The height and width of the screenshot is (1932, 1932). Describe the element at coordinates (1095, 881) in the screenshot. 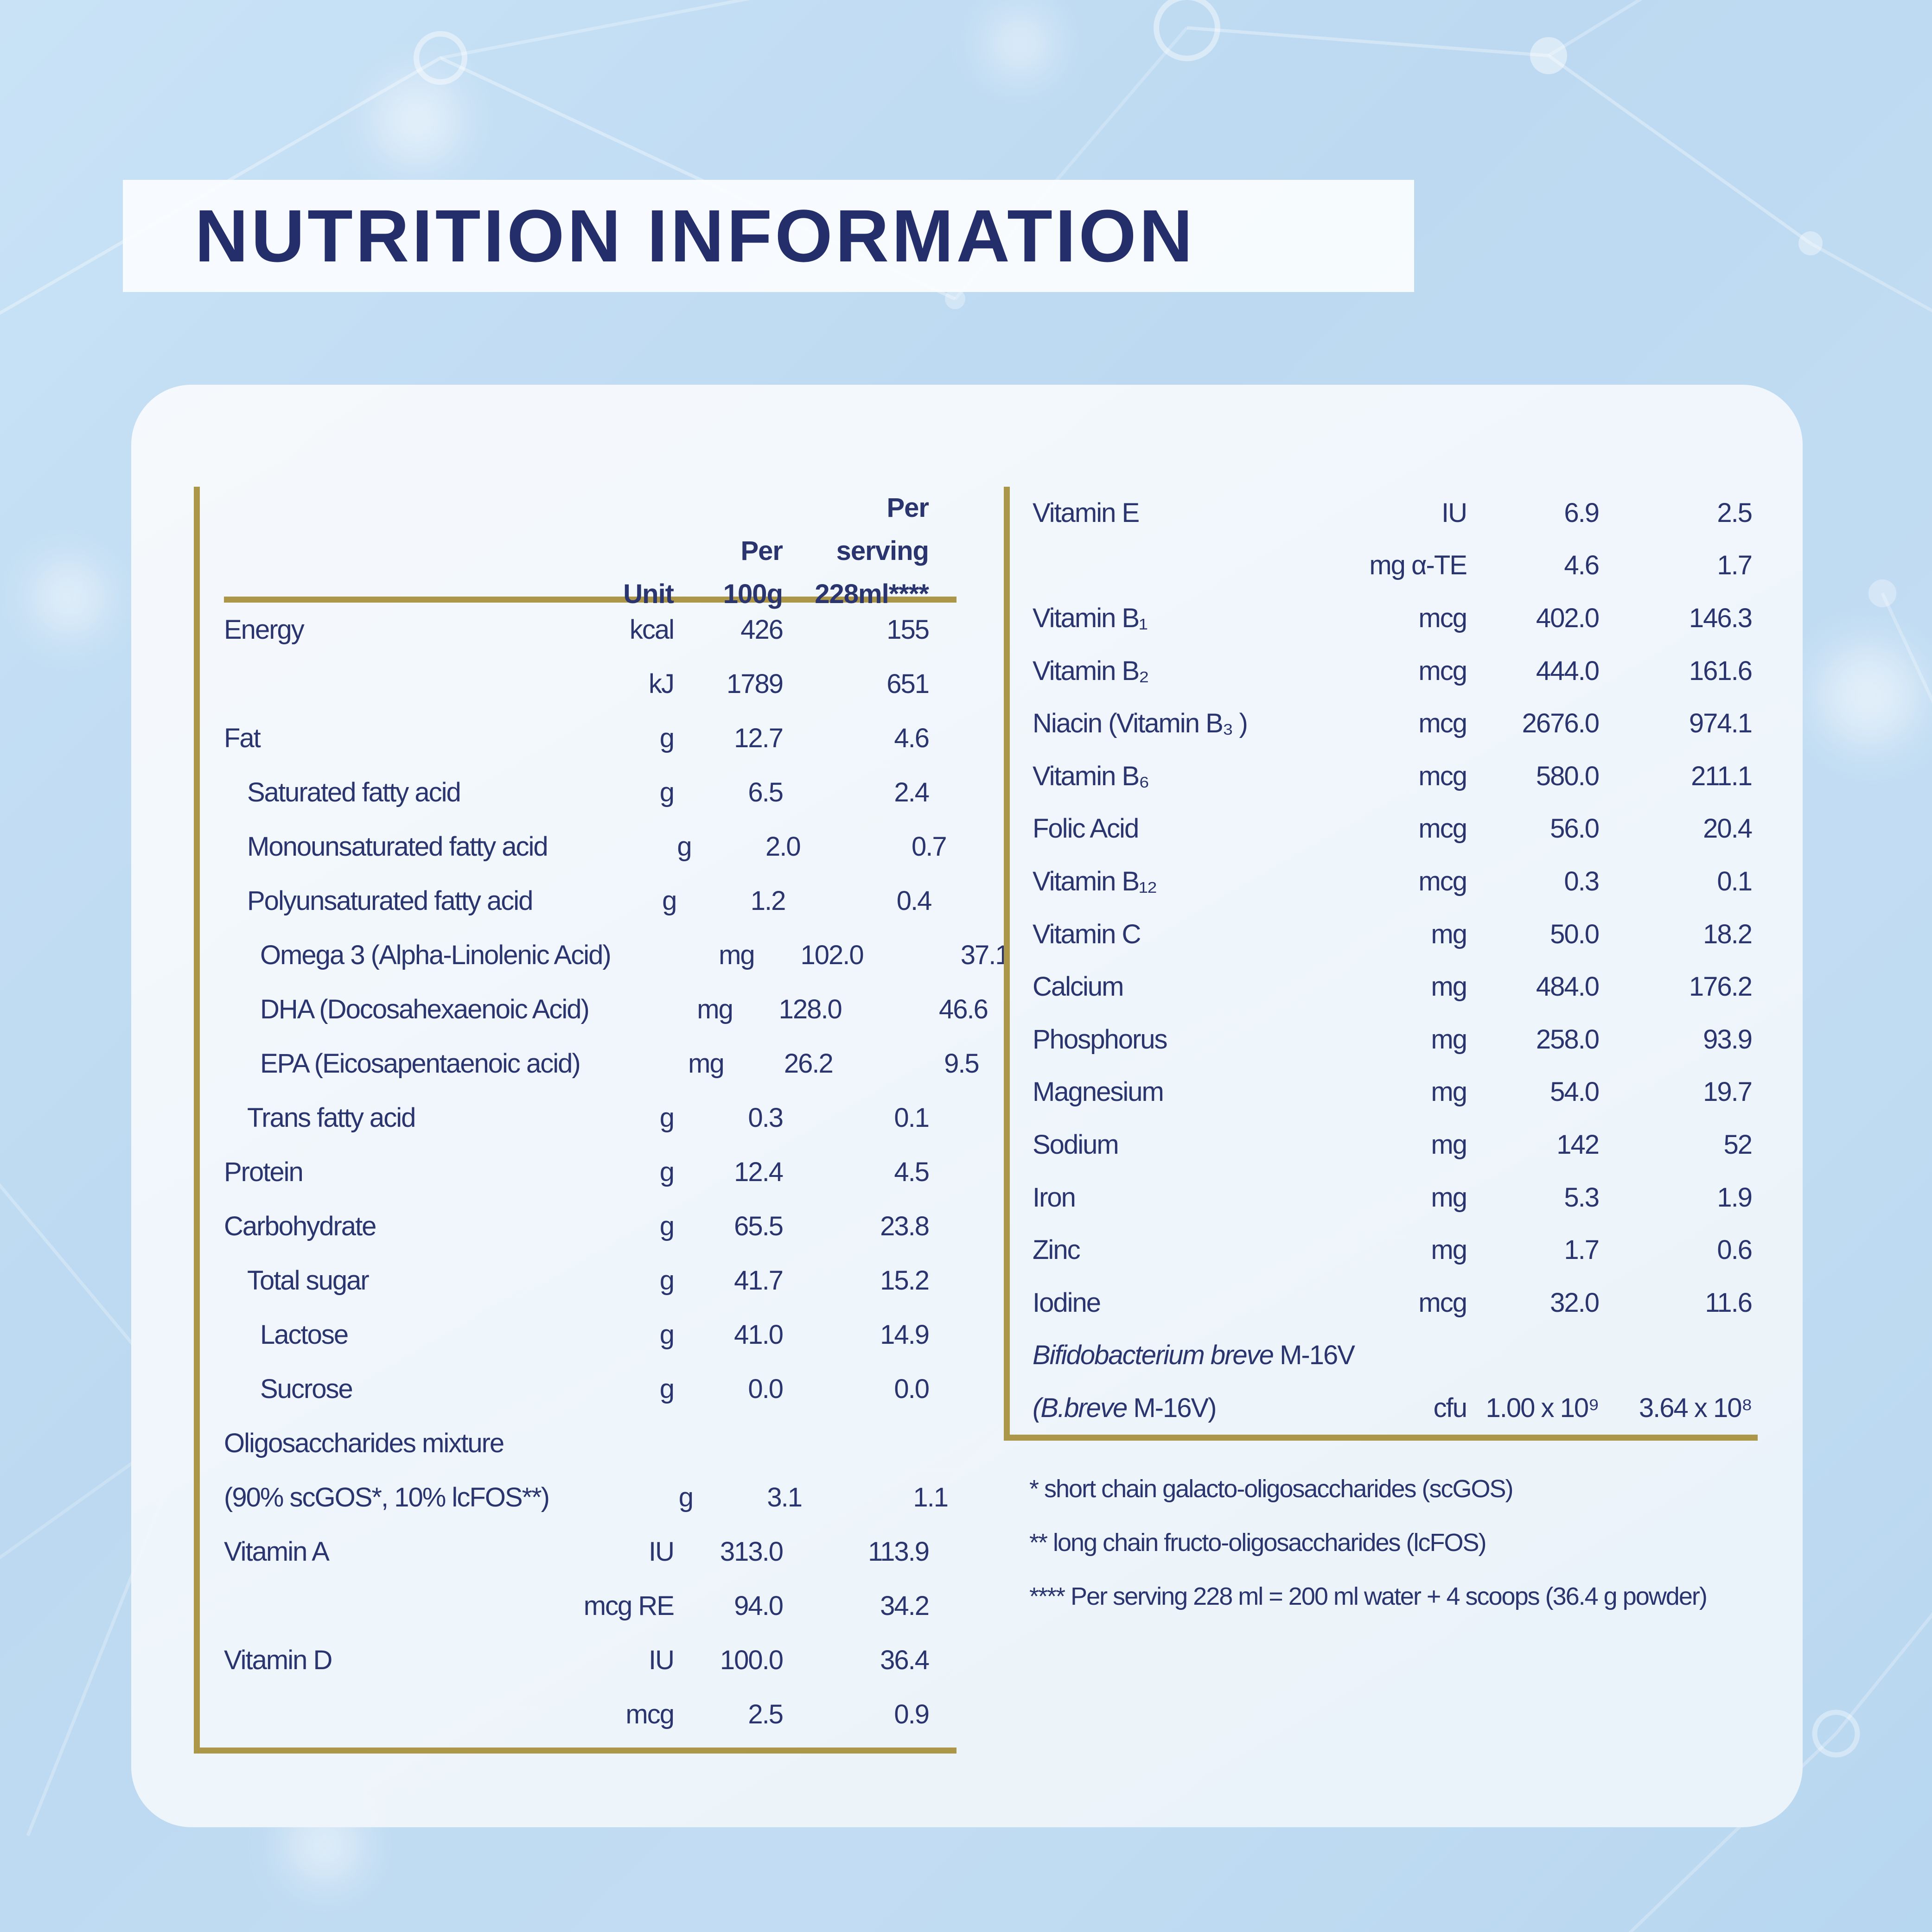

I see `nutrient-label: Vitamin B₁₂` at that location.